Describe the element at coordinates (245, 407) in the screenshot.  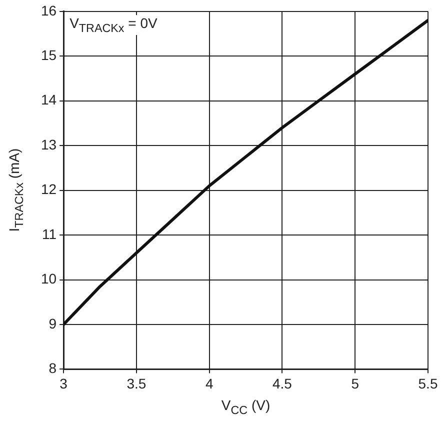
I see `x-axis-title: V$_{CC}$ (V)` at that location.